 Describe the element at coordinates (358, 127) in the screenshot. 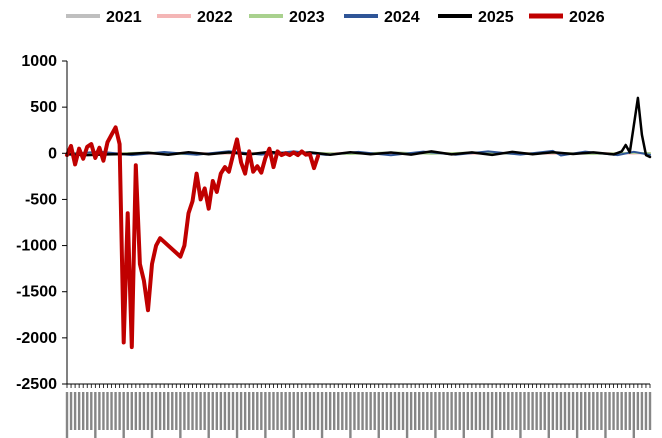

I see `series-line-2025` at that location.